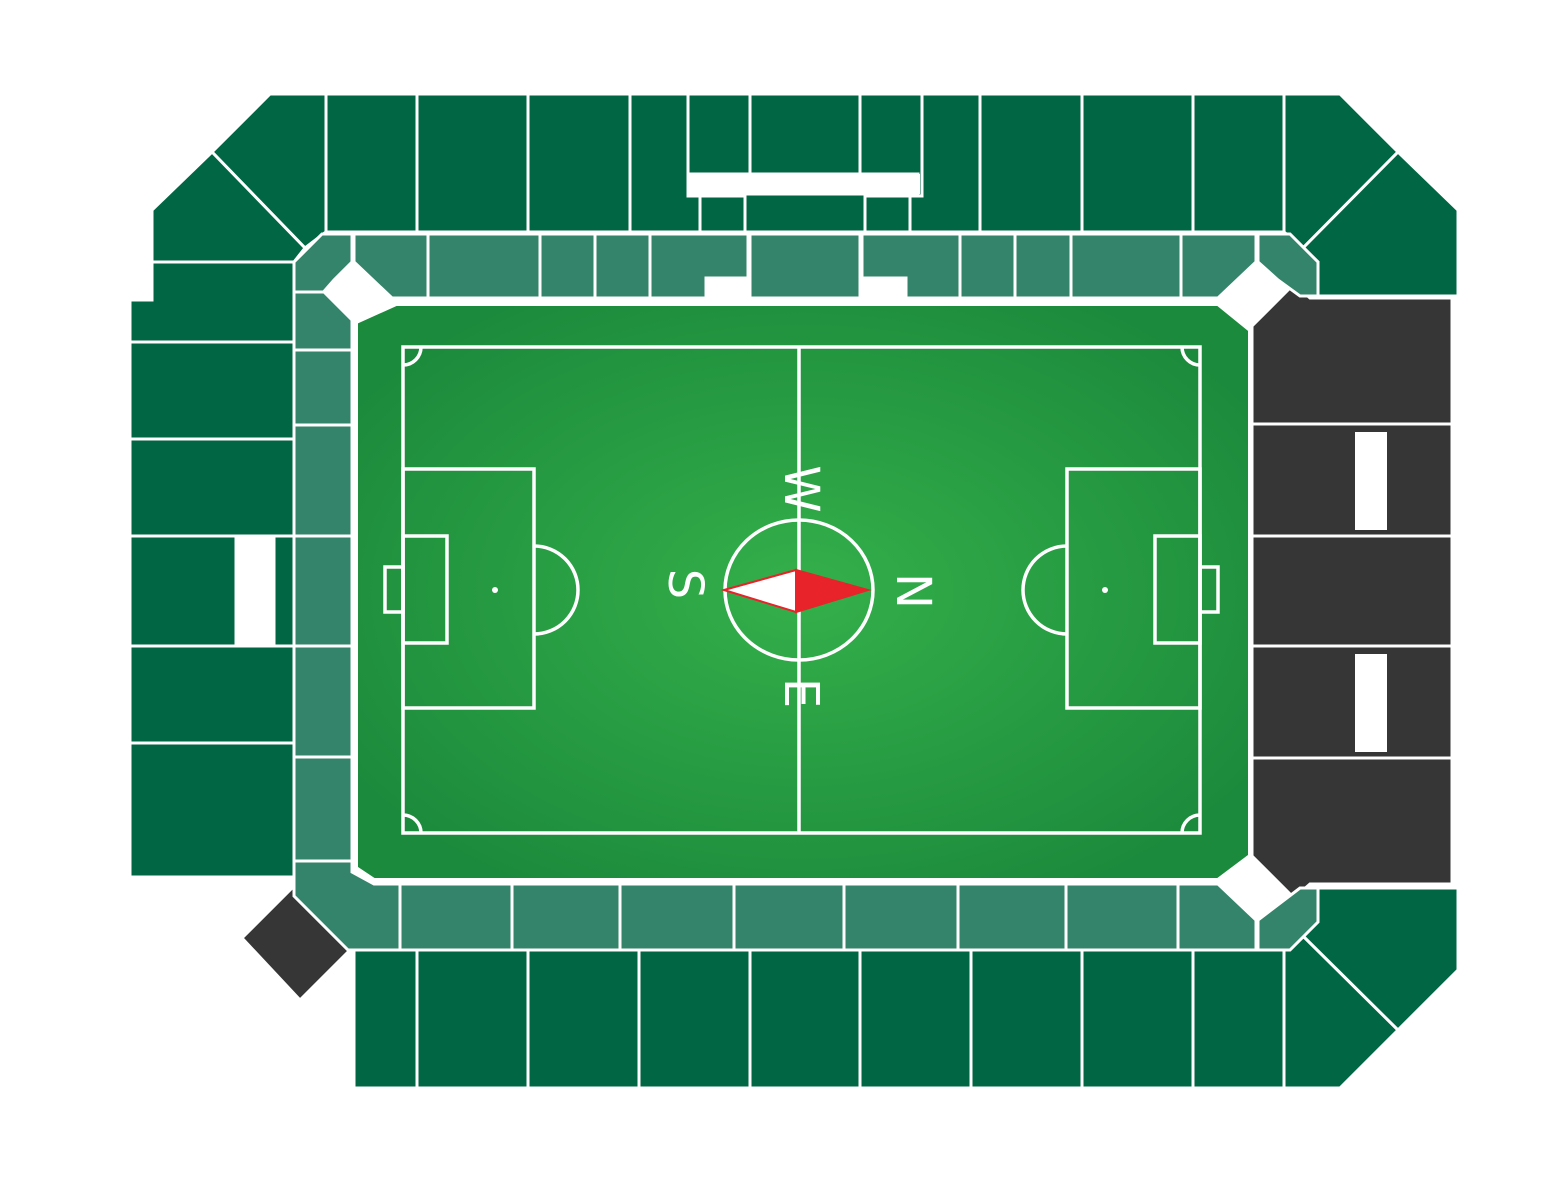  I want to click on goal-left, so click(394, 589).